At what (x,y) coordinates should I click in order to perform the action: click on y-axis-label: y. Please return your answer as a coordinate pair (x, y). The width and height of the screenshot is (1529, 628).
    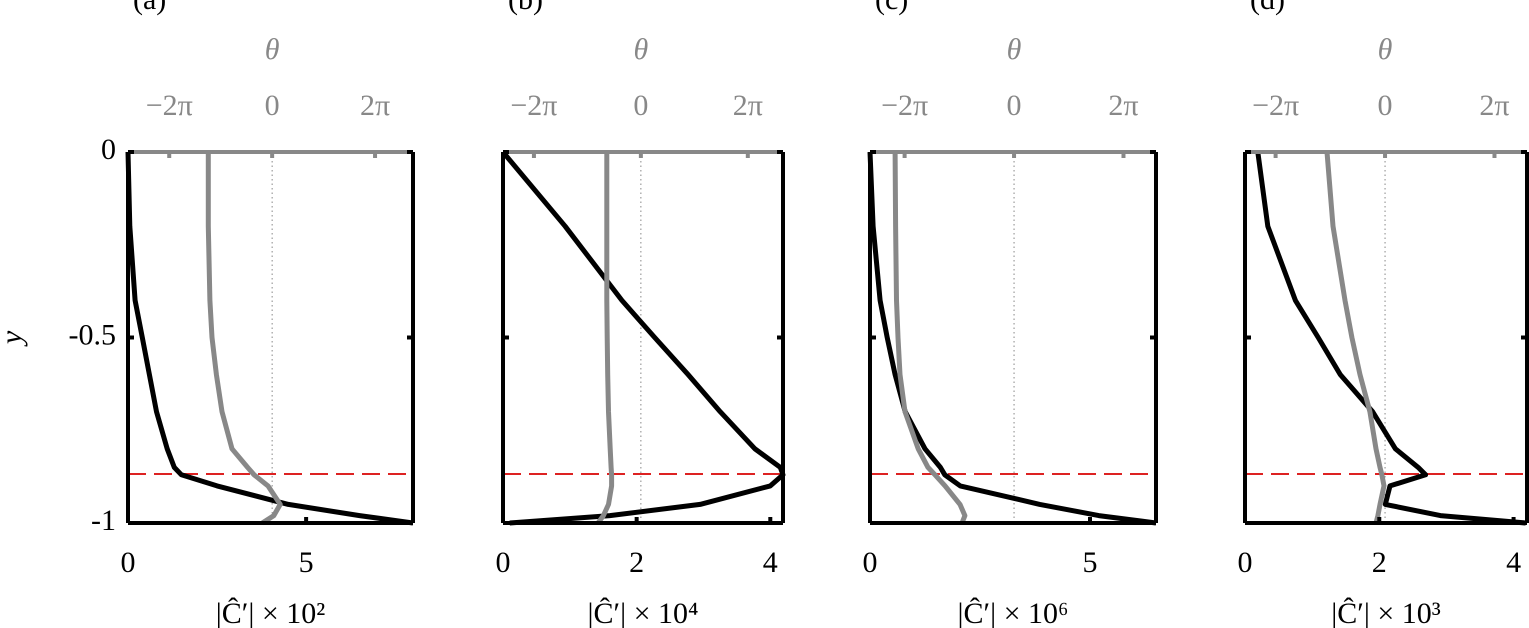
    Looking at the image, I should click on (14, 338).